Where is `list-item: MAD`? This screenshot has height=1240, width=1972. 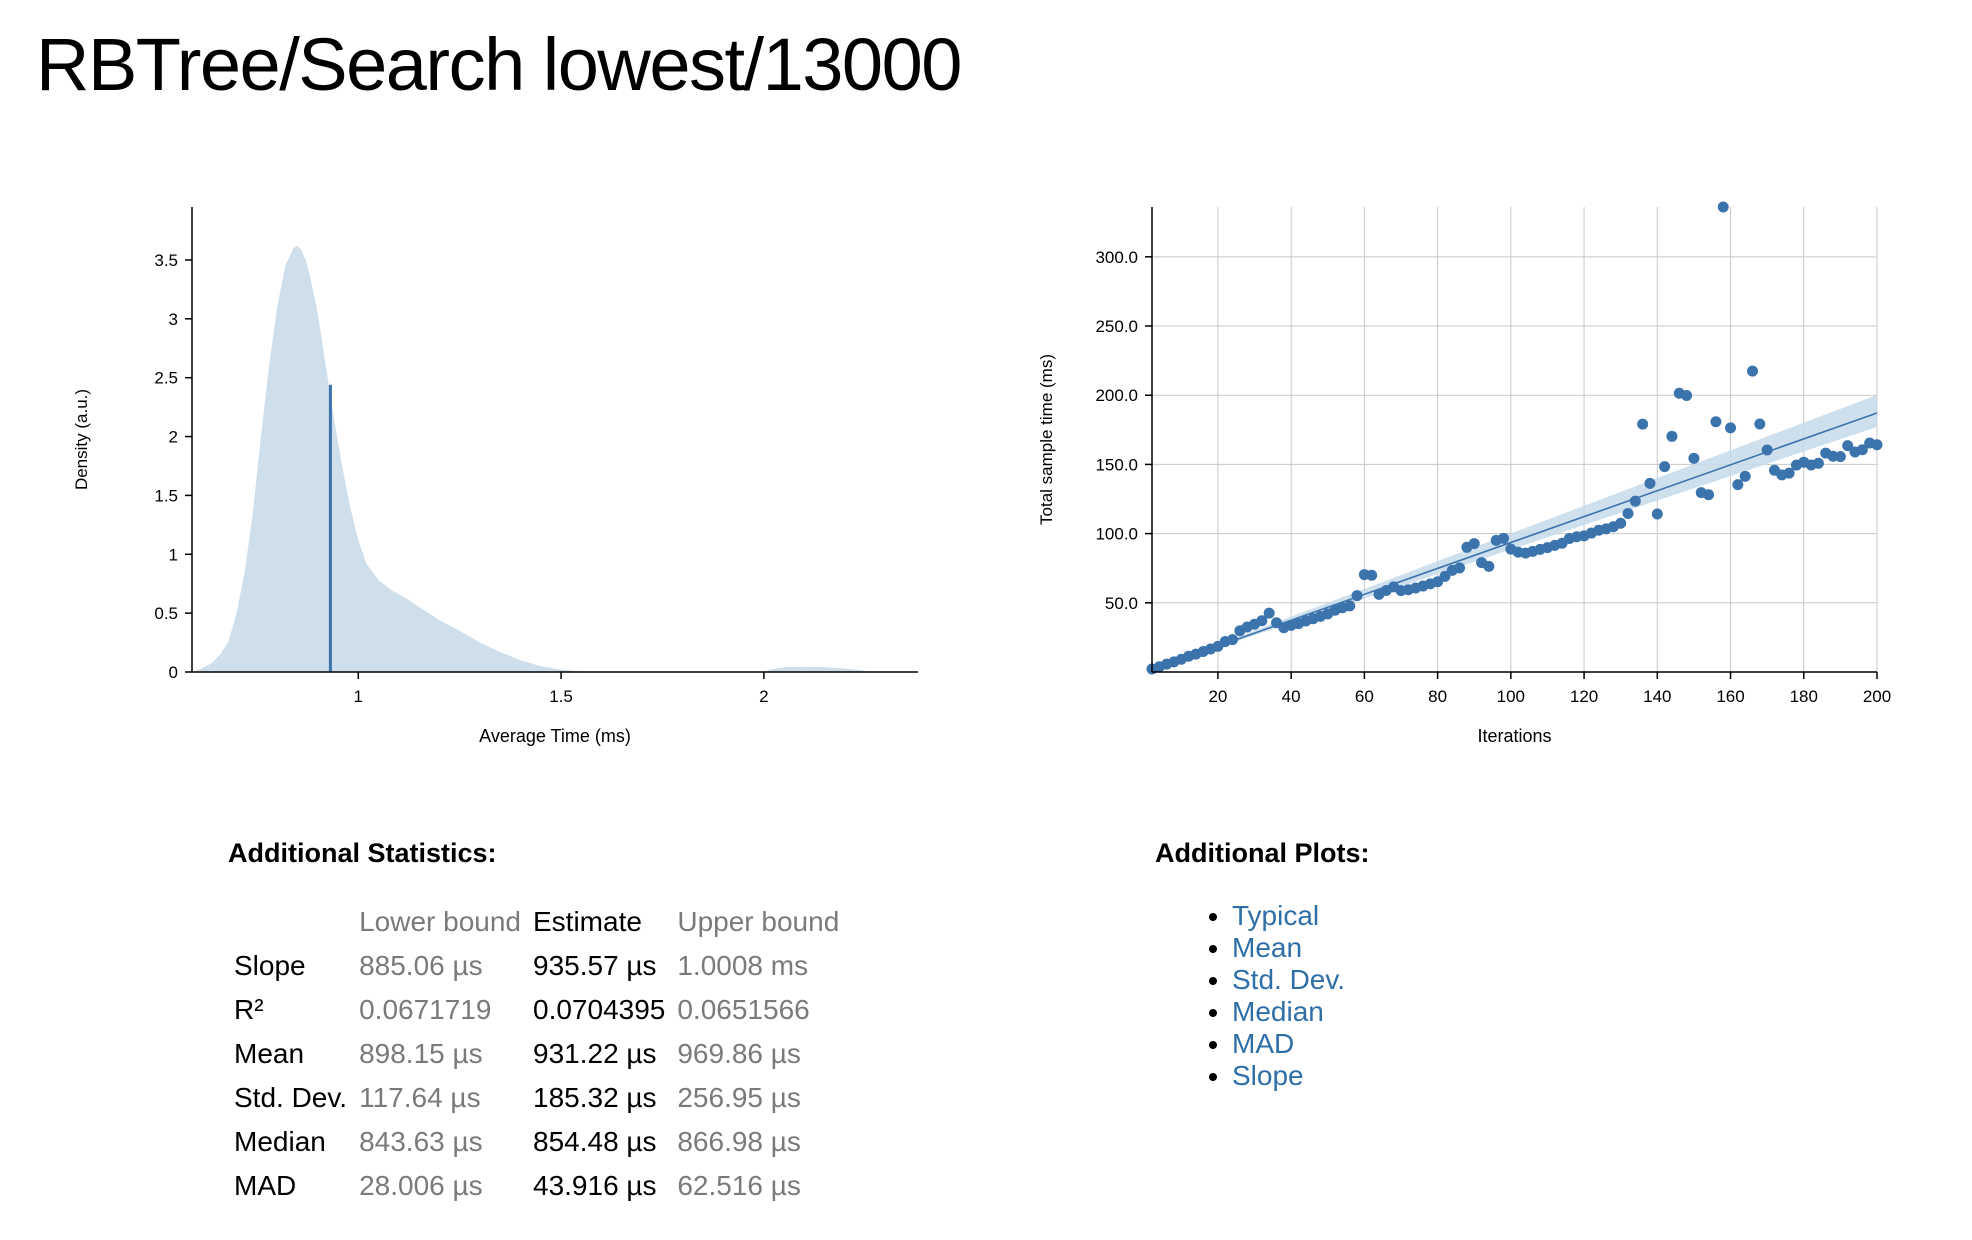 list-item: MAD is located at coordinates (1288, 1044).